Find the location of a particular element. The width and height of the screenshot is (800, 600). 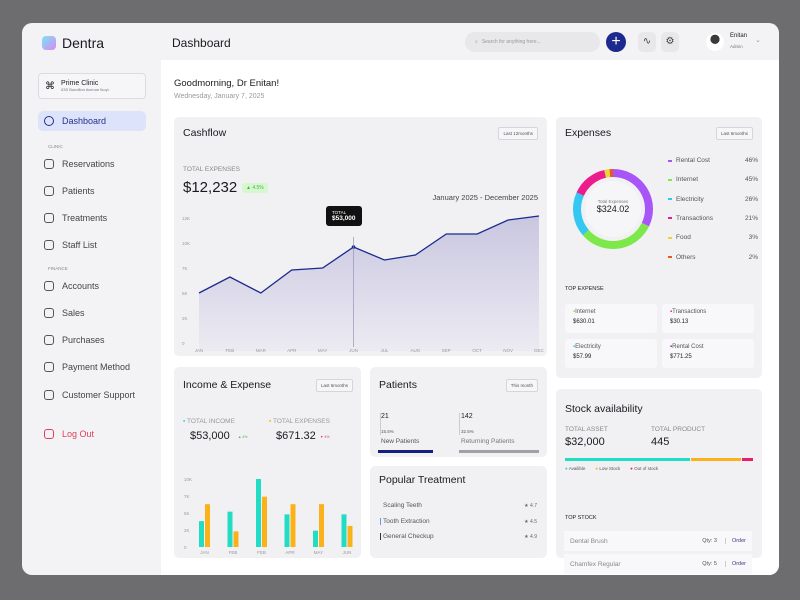

asset-label: TOTAL ASSET is located at coordinates (586, 429).